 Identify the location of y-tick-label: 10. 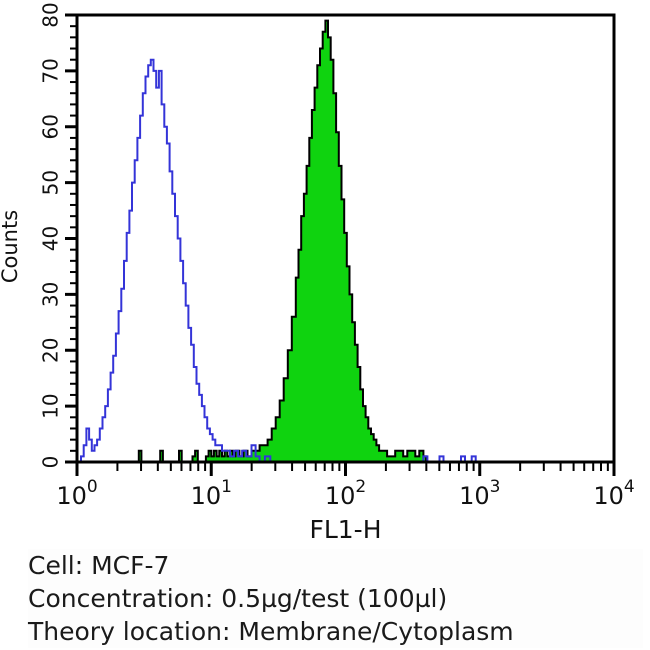
(51, 405).